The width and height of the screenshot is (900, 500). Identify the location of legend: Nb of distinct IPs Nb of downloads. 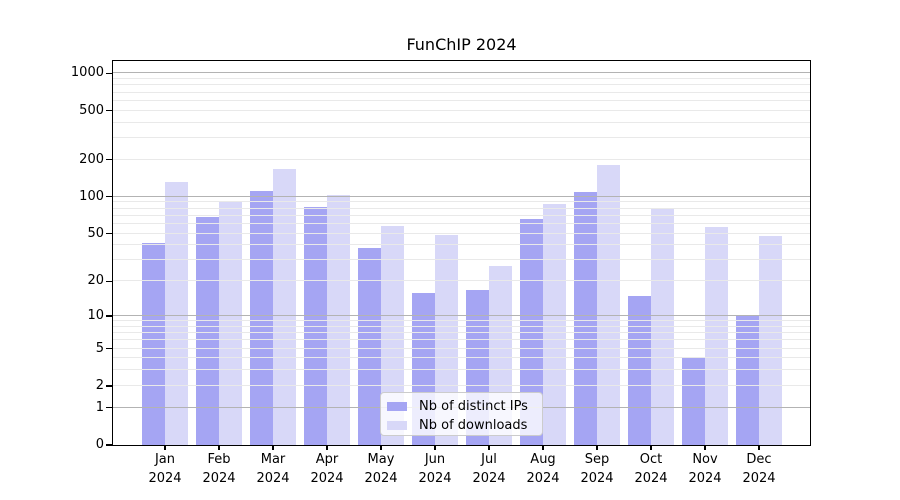
(461, 414).